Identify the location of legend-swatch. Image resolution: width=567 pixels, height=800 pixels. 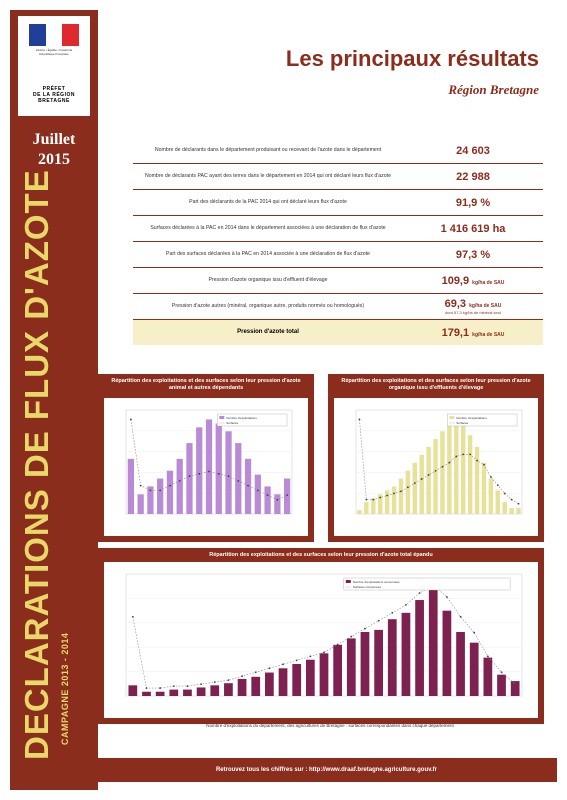
(452, 417).